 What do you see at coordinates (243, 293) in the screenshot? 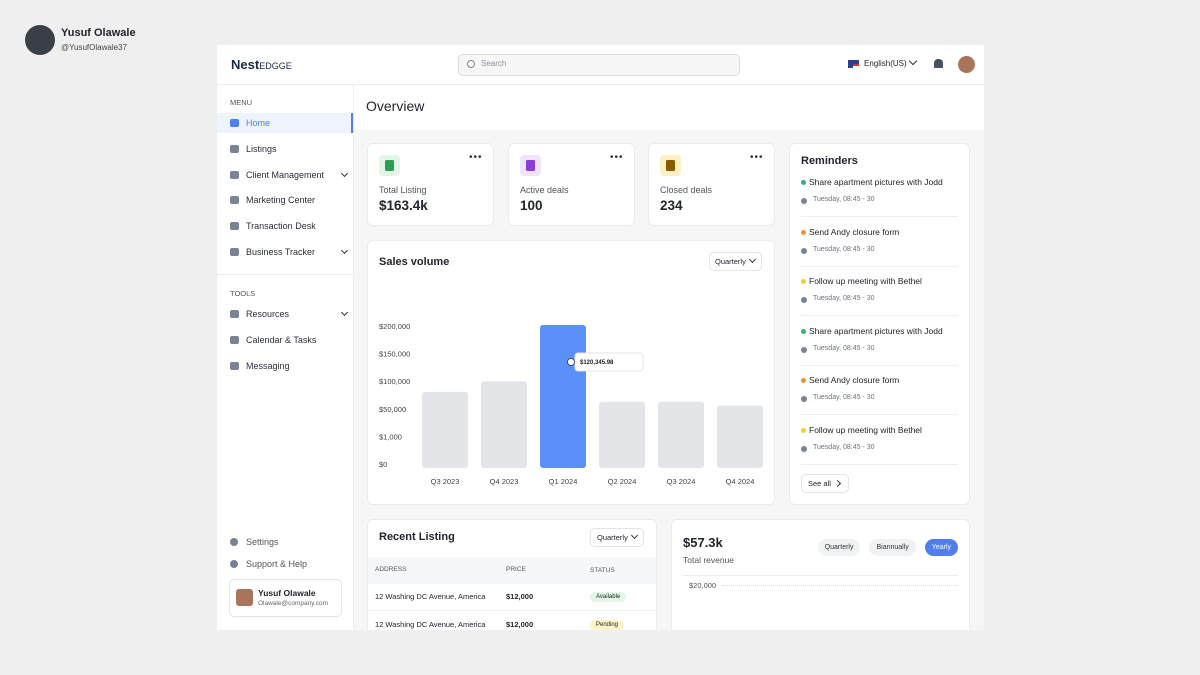
I see `tools-title: TOOLS` at bounding box center [243, 293].